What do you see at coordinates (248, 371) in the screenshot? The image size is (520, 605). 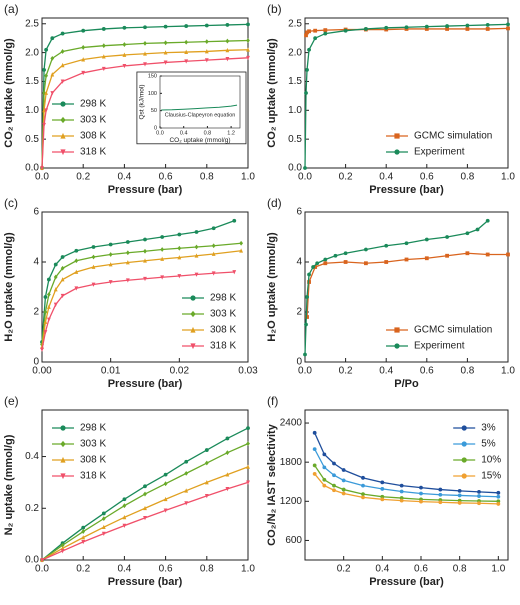 I see `x-tick-label: 0.03` at bounding box center [248, 371].